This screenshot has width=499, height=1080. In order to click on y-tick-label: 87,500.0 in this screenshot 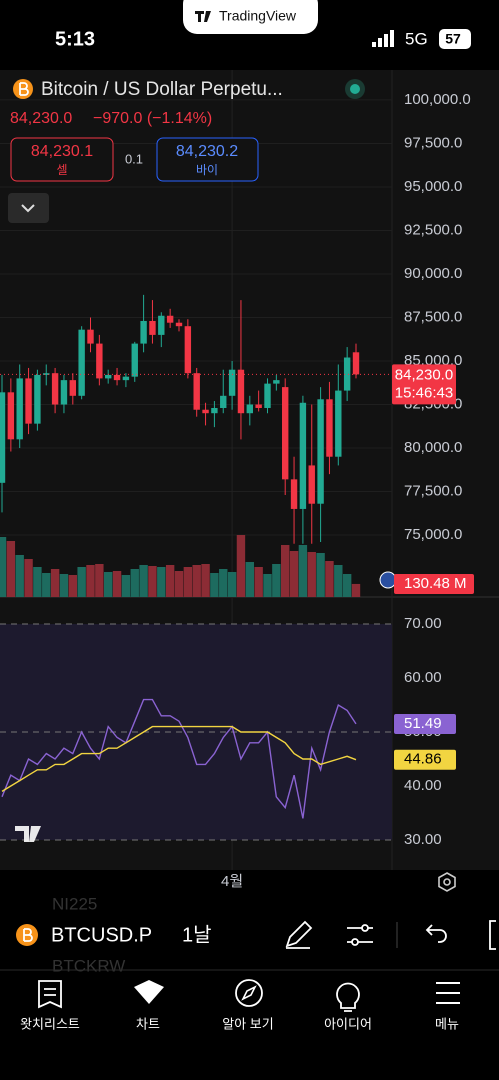, I will do `click(433, 316)`.